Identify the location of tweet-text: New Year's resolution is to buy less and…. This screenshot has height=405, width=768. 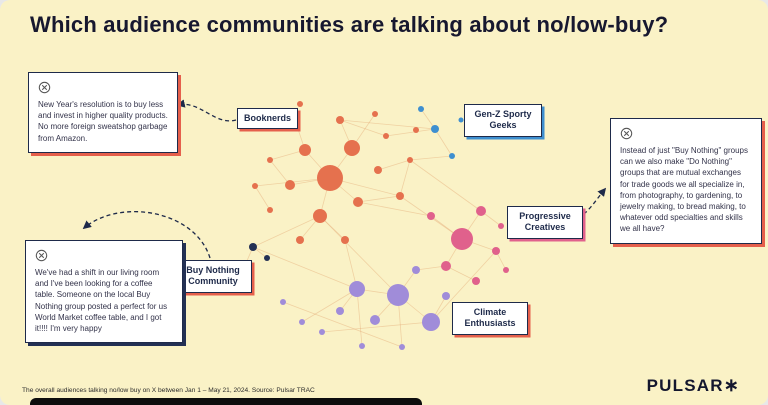
(103, 121).